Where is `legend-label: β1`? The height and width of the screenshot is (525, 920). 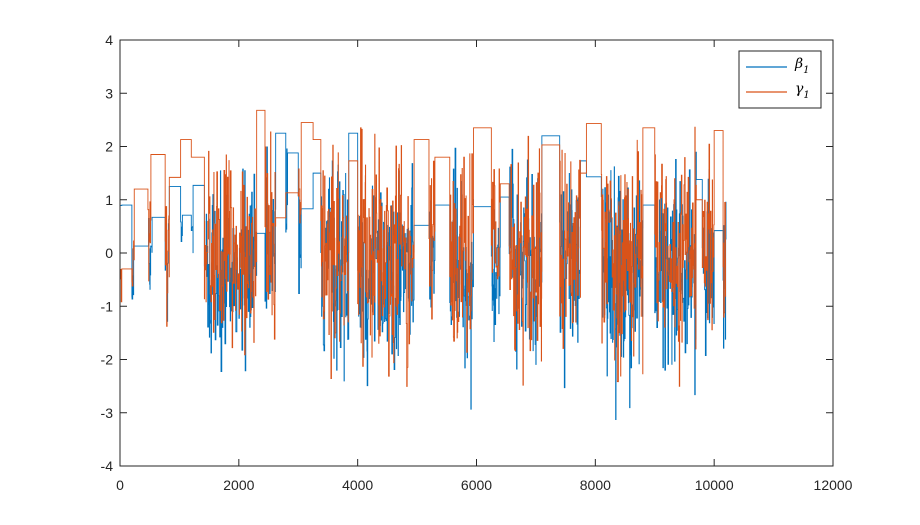
legend-label: β1 is located at coordinates (801, 66).